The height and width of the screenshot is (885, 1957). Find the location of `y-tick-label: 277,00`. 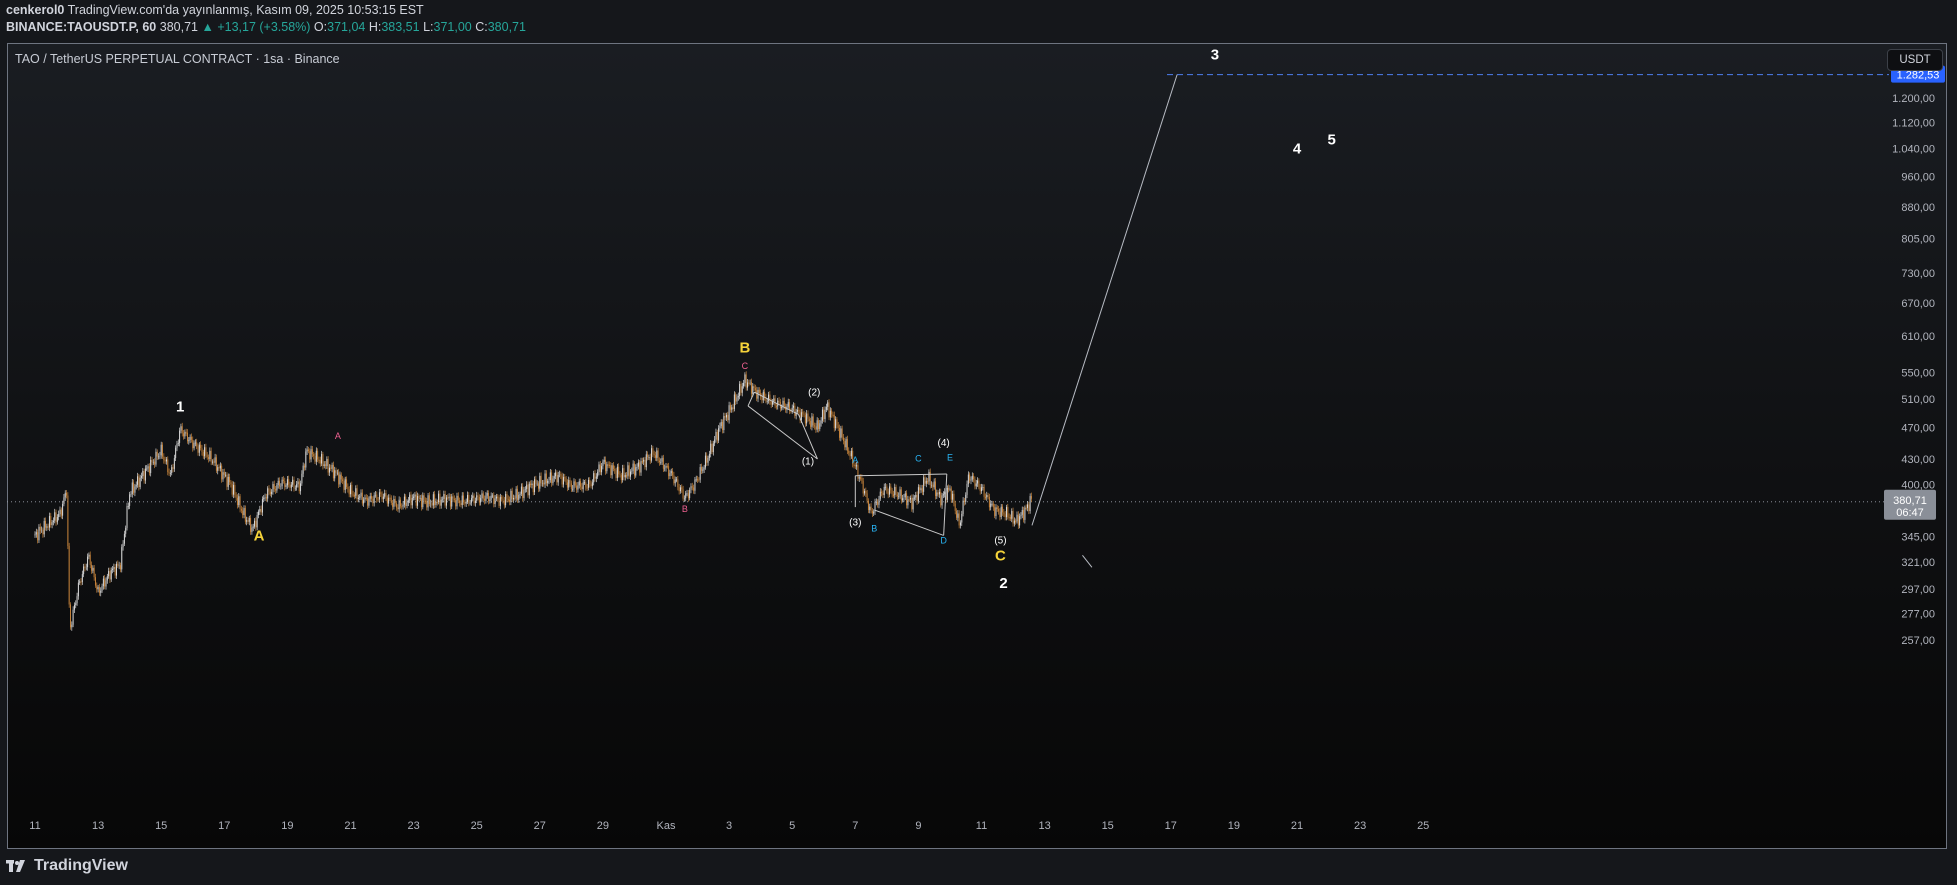

y-tick-label: 277,00 is located at coordinates (1918, 615).